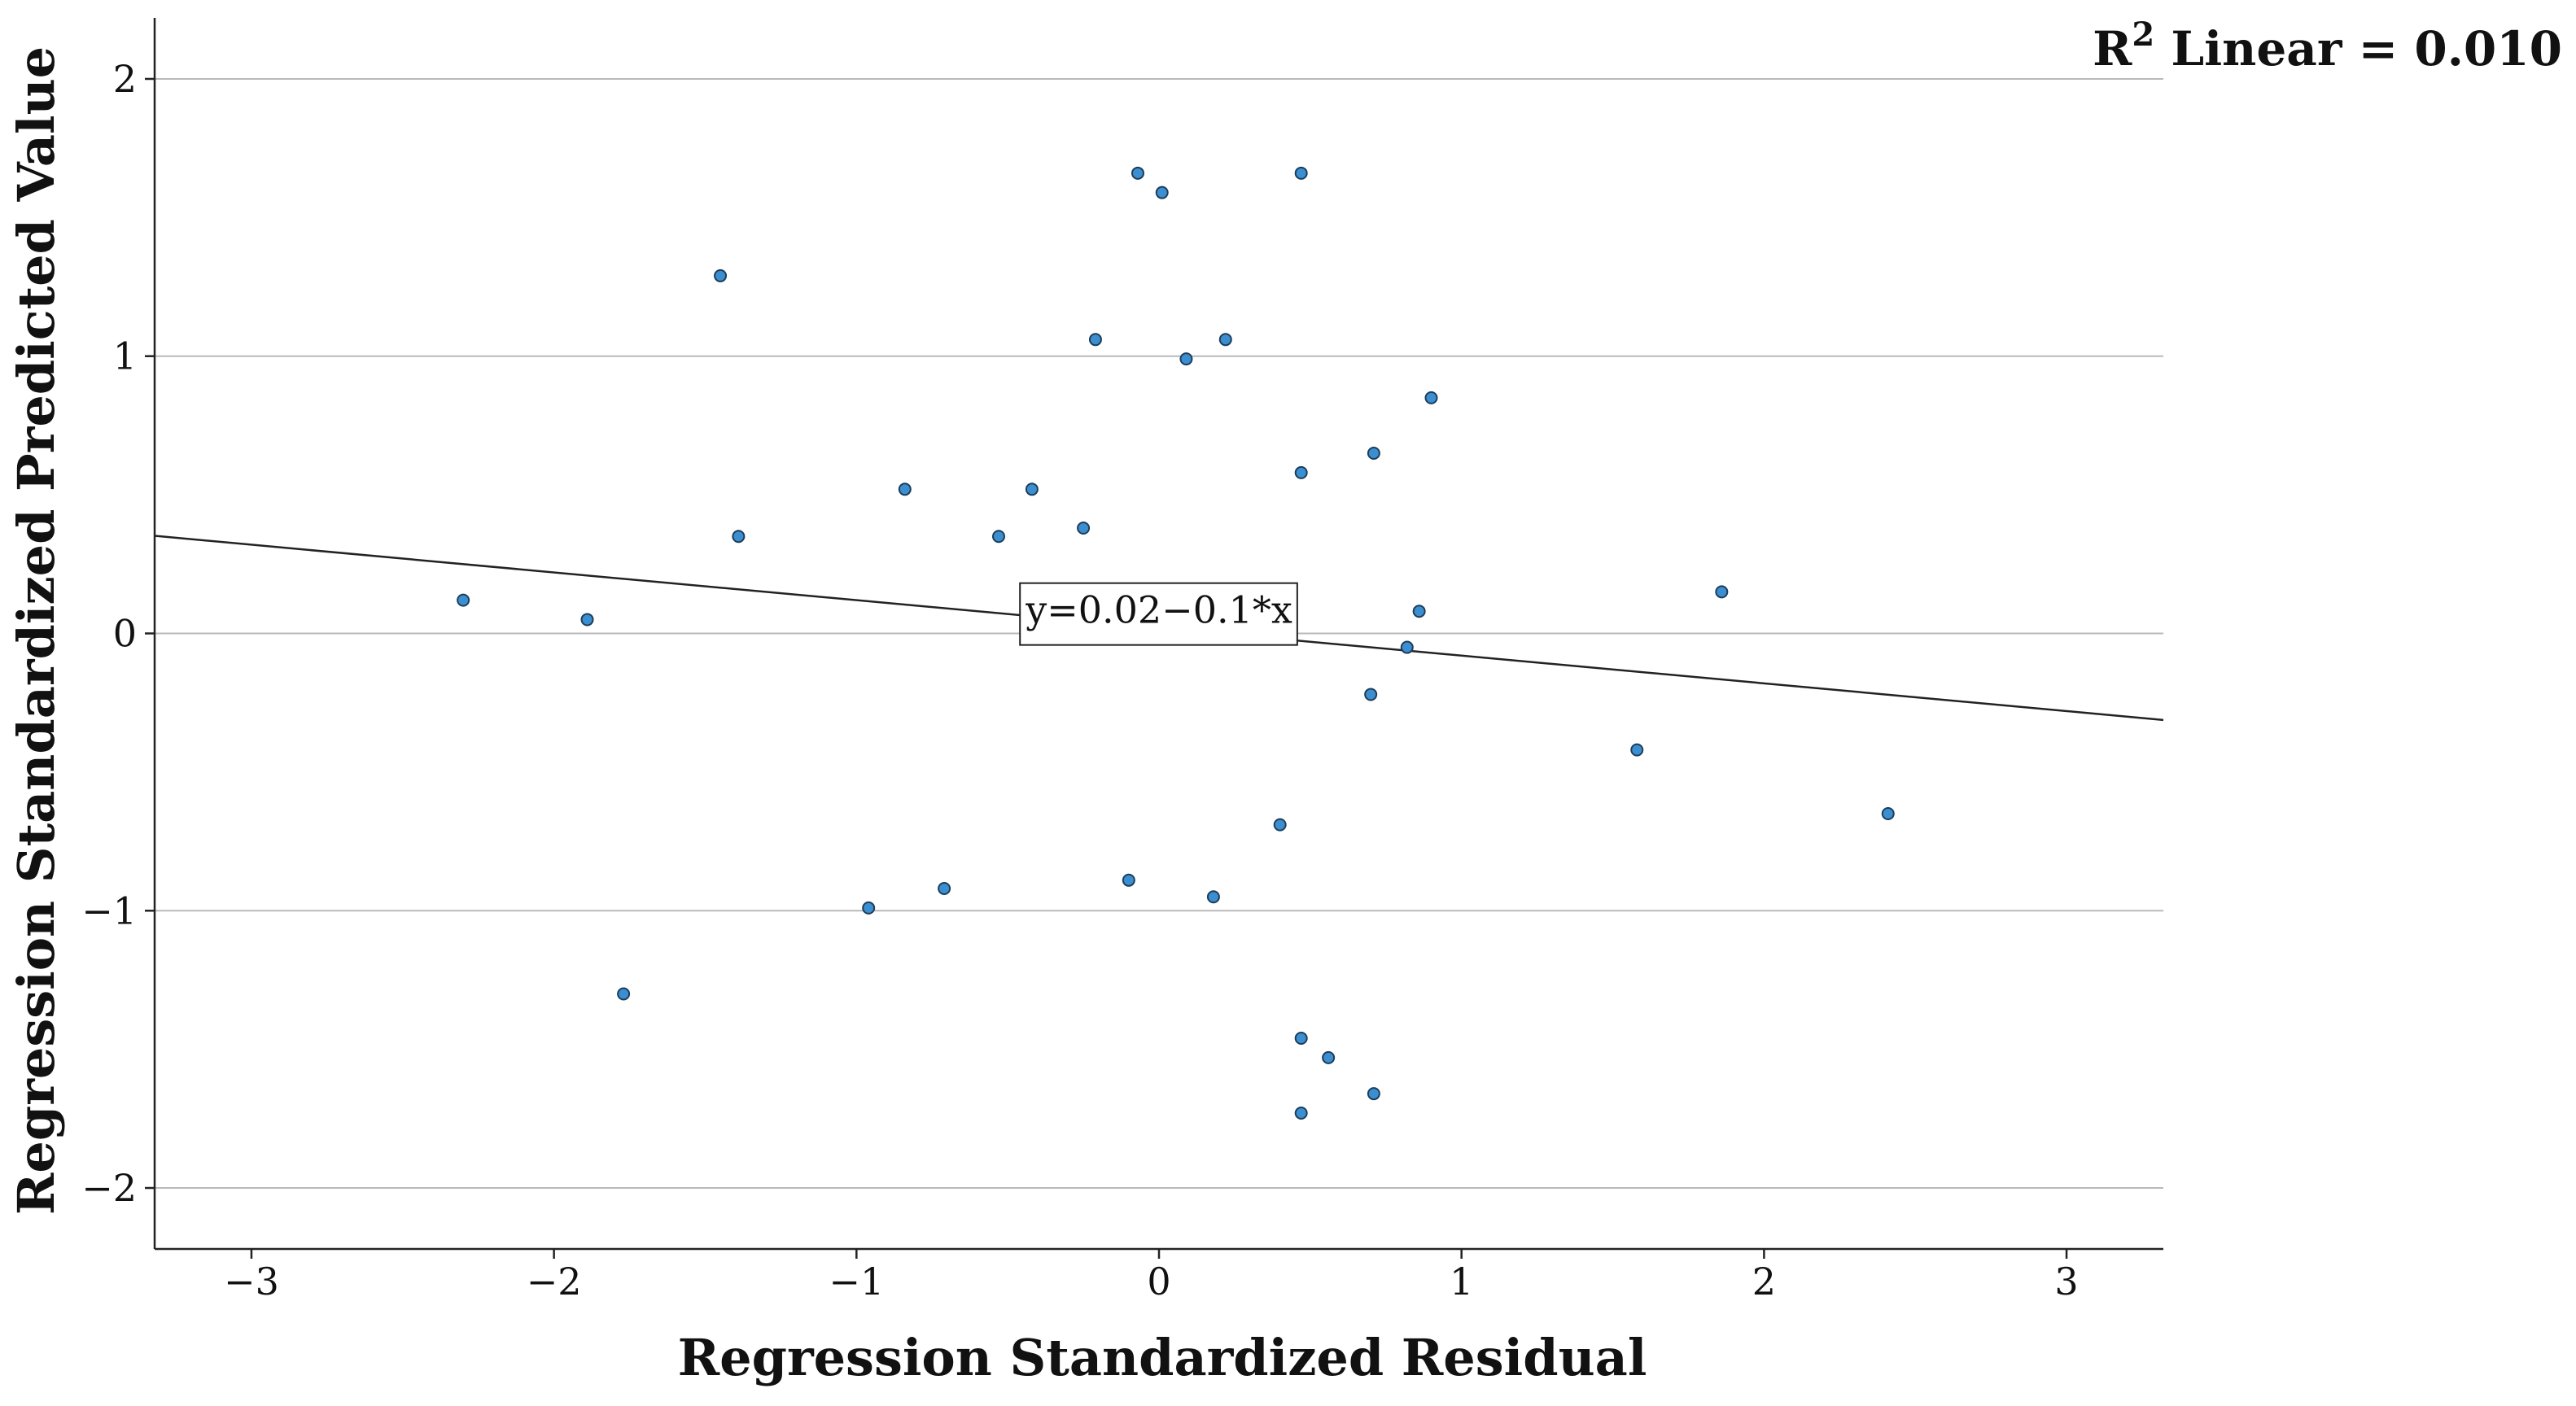  I want to click on y-tick-label: 0, so click(125, 634).